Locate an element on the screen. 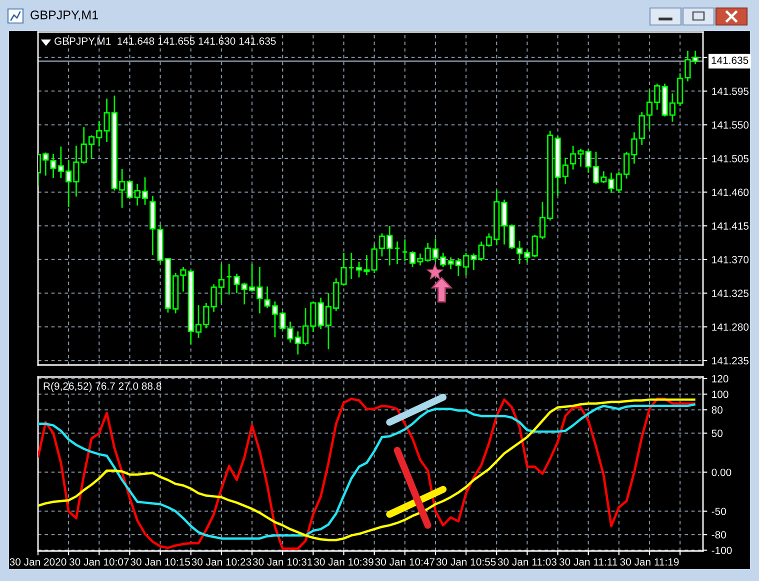 This screenshot has width=759, height=581. ref-line-label: 141.635 is located at coordinates (730, 60).